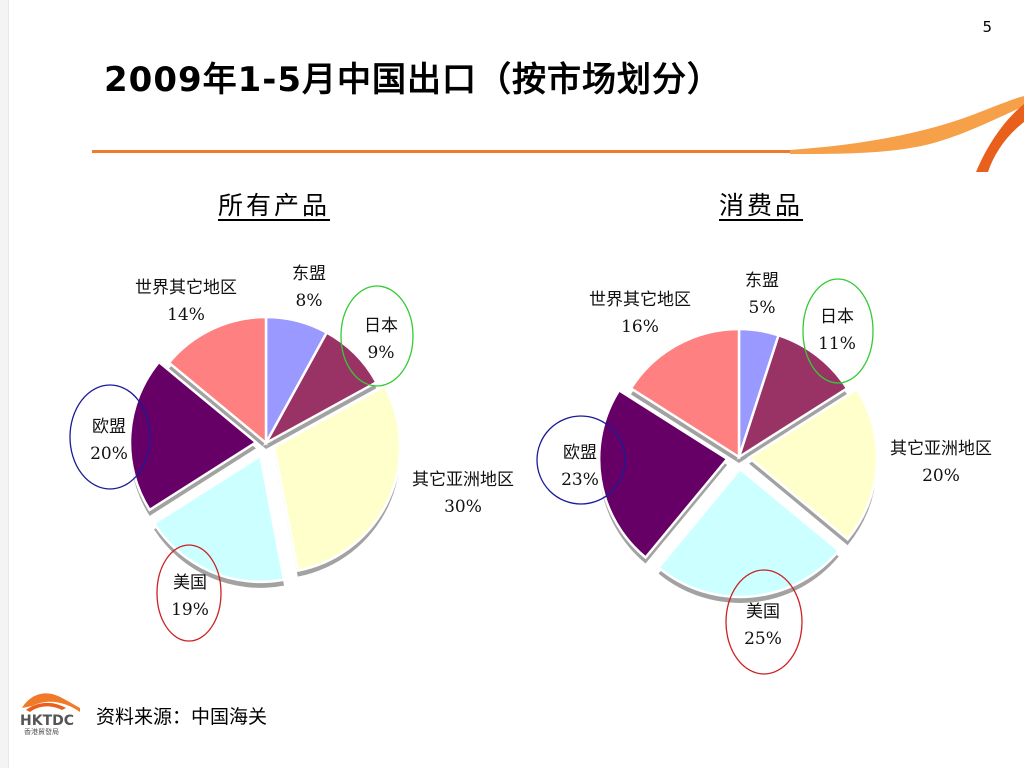 Image resolution: width=1024 pixels, height=768 pixels. I want to click on pie-2-slice-japan, so click(792, 396).